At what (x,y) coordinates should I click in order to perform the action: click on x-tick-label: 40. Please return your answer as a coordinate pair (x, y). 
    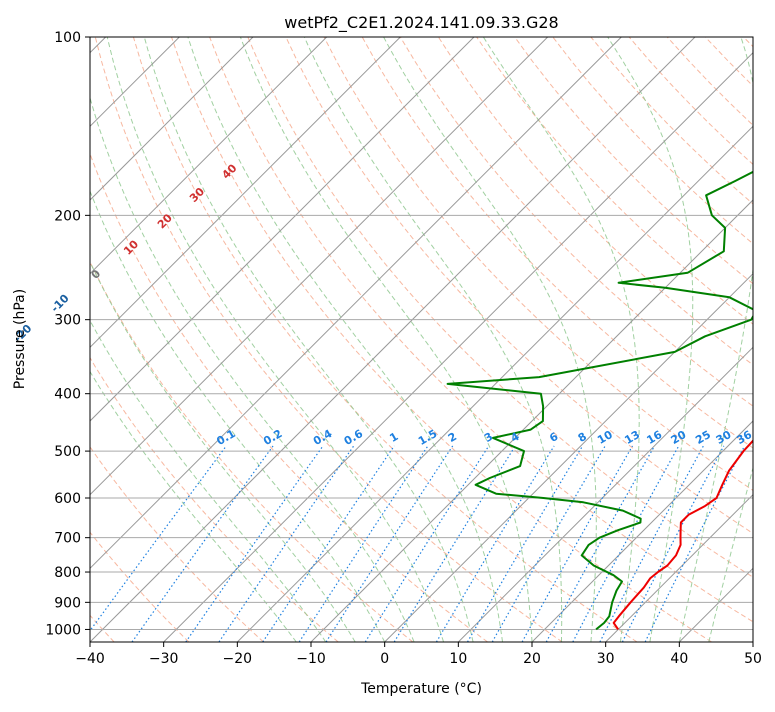
    Looking at the image, I should click on (679, 659).